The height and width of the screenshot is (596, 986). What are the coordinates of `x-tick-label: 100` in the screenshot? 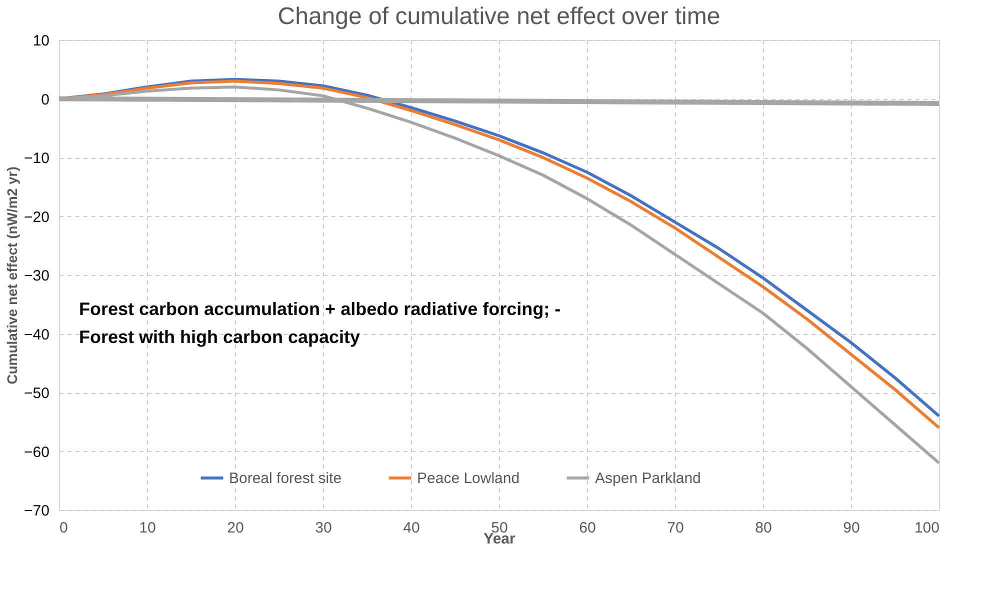 It's located at (927, 528).